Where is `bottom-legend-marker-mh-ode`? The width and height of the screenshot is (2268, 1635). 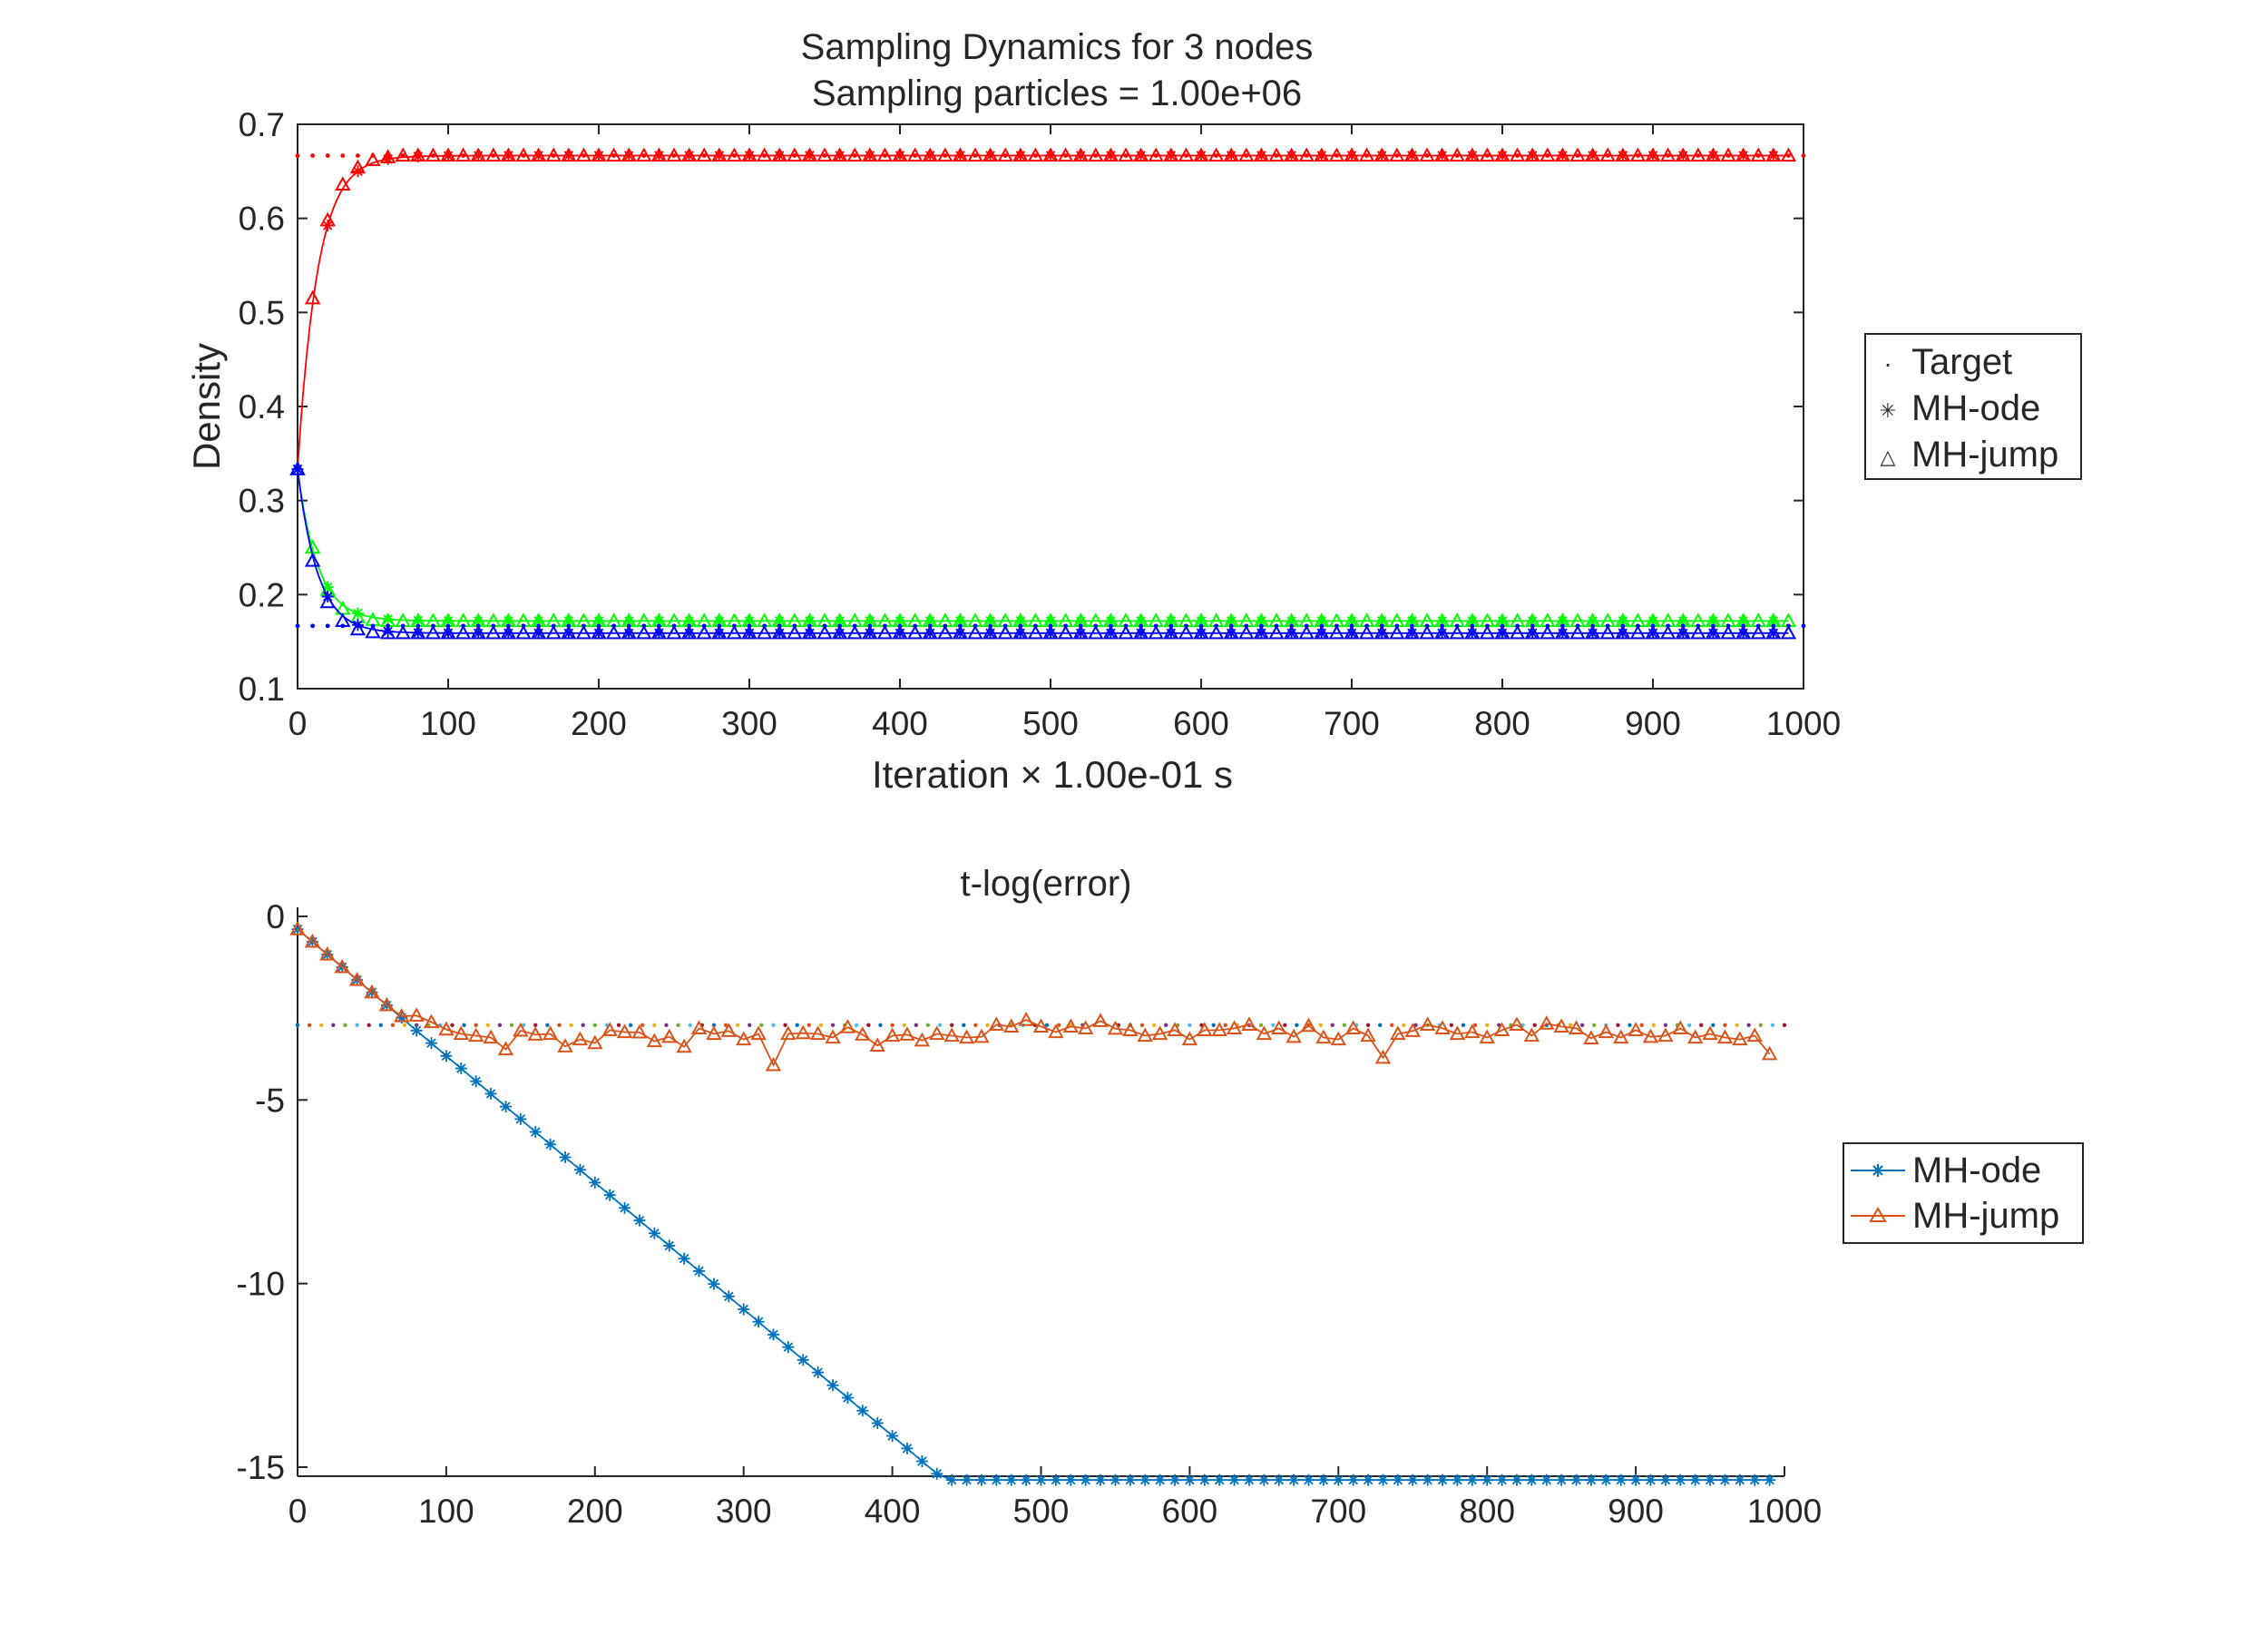
bottom-legend-marker-mh-ode is located at coordinates (1878, 1171).